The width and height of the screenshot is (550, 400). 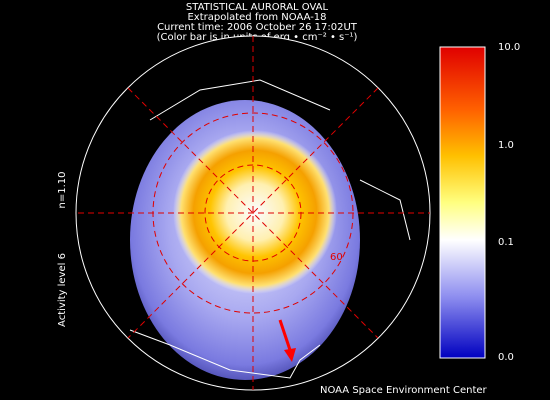 What do you see at coordinates (62, 190) in the screenshot?
I see `side-label: n=1.10` at bounding box center [62, 190].